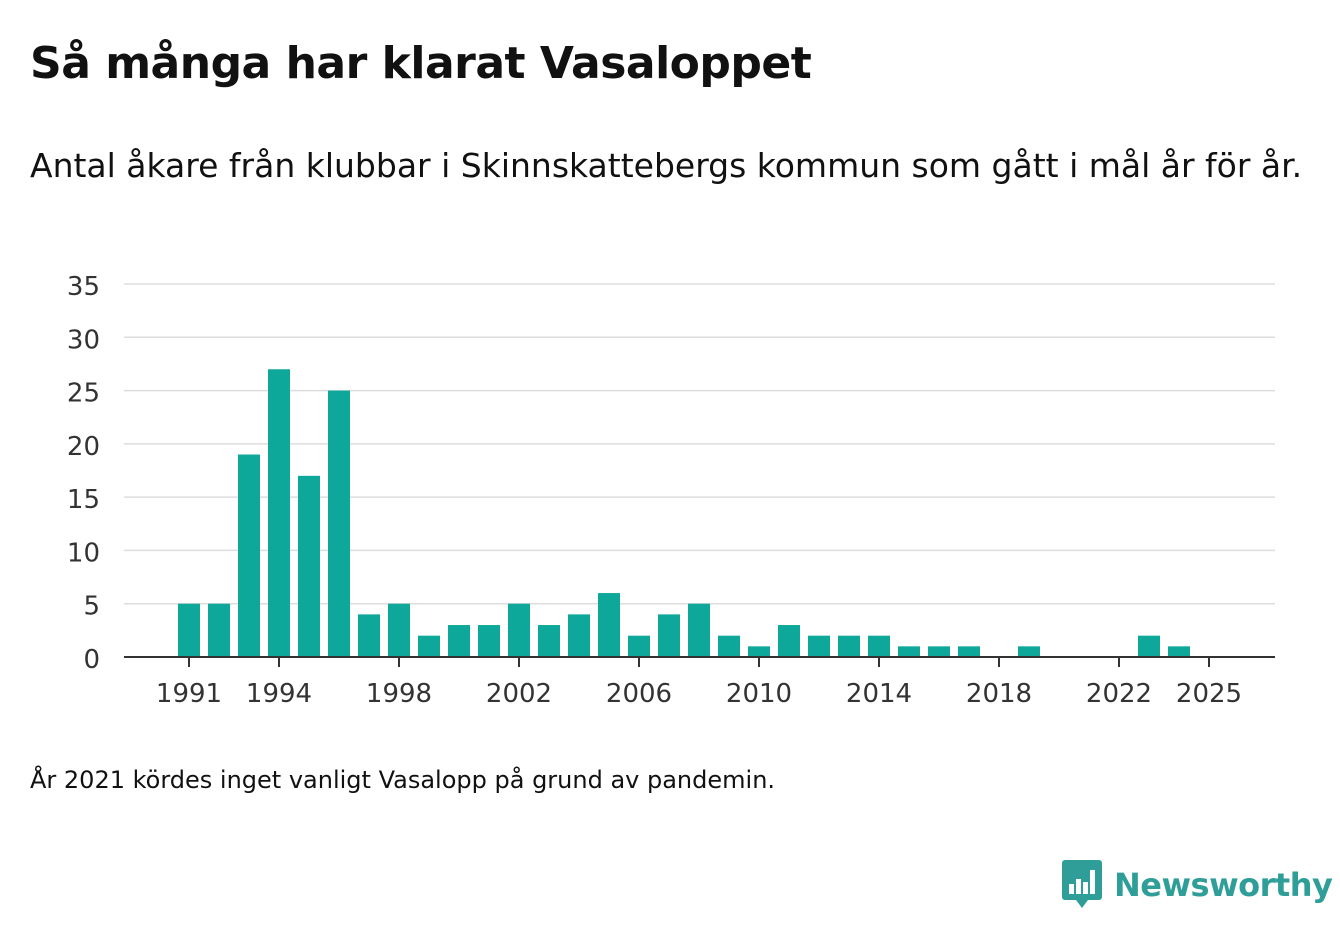 The height and width of the screenshot is (940, 1340). Describe the element at coordinates (699, 630) in the screenshot. I see `bar-2008` at that location.